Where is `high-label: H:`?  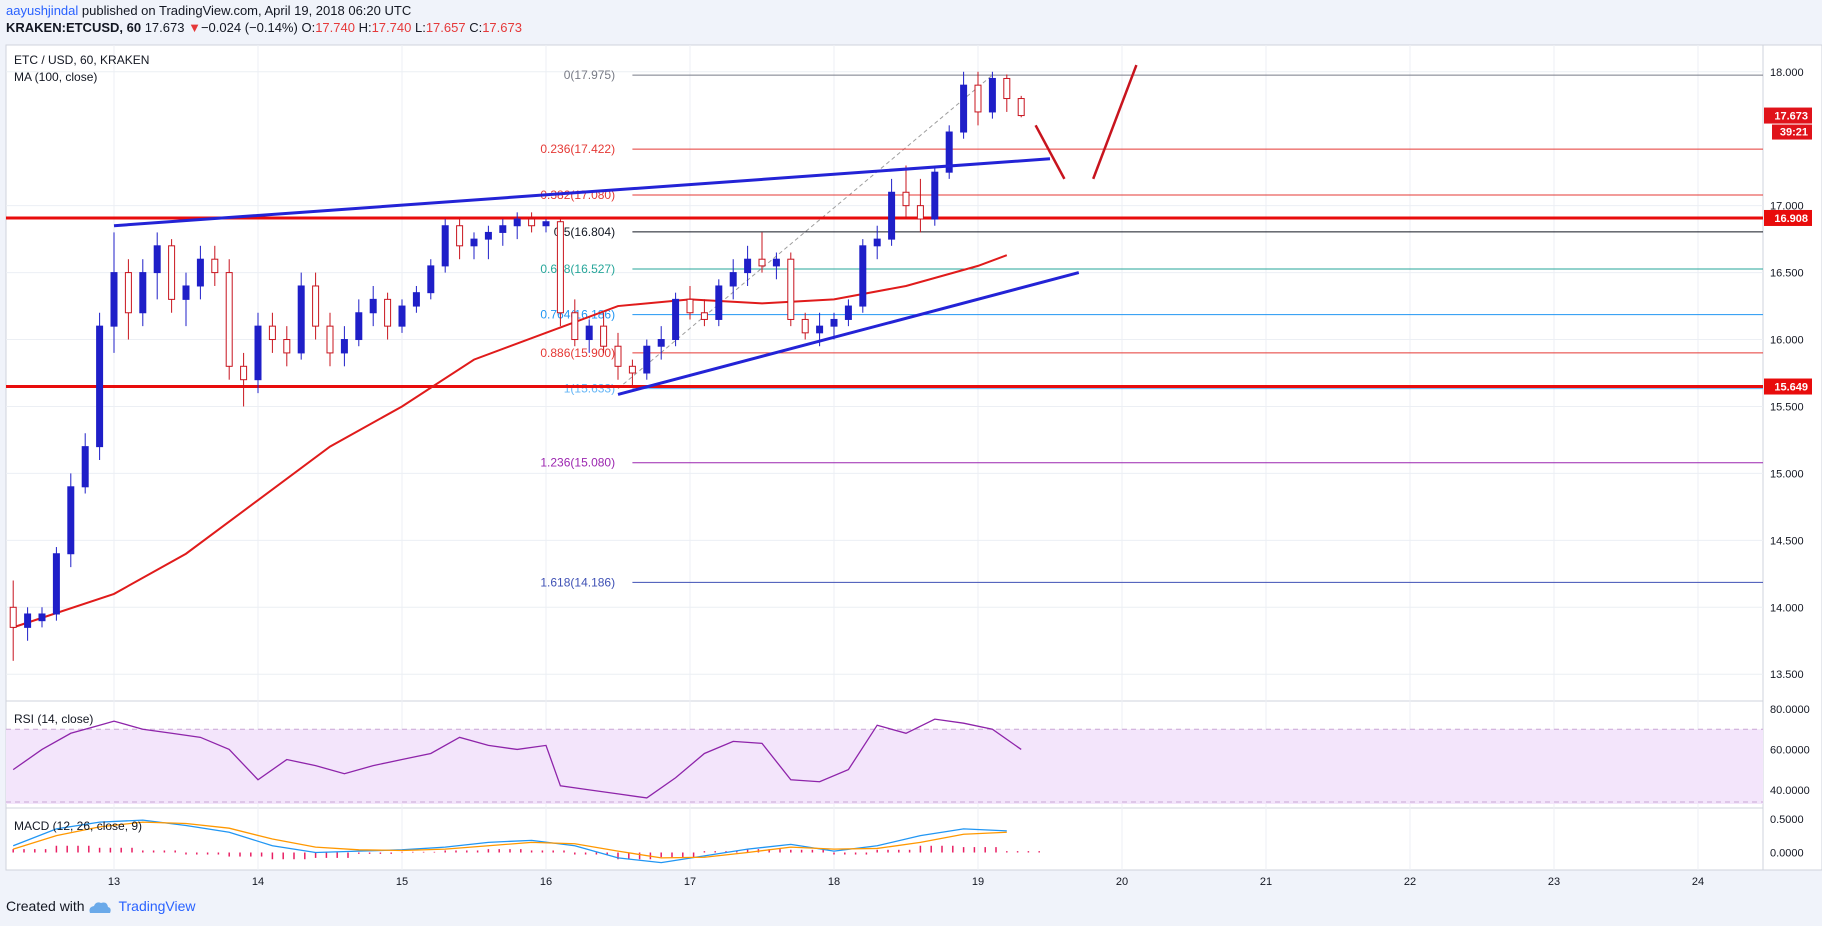 high-label: H: is located at coordinates (365, 27).